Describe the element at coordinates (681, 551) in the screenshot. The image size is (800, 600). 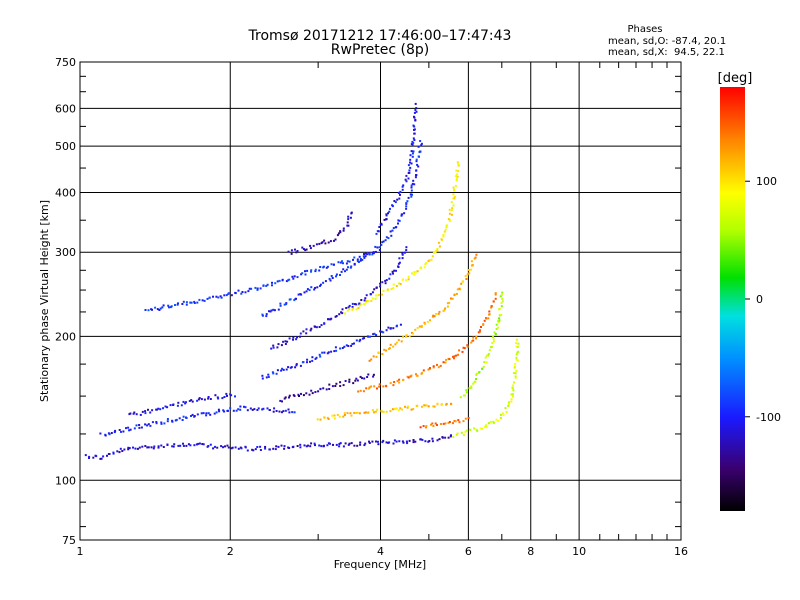
I see `x-tick-label: 16` at that location.